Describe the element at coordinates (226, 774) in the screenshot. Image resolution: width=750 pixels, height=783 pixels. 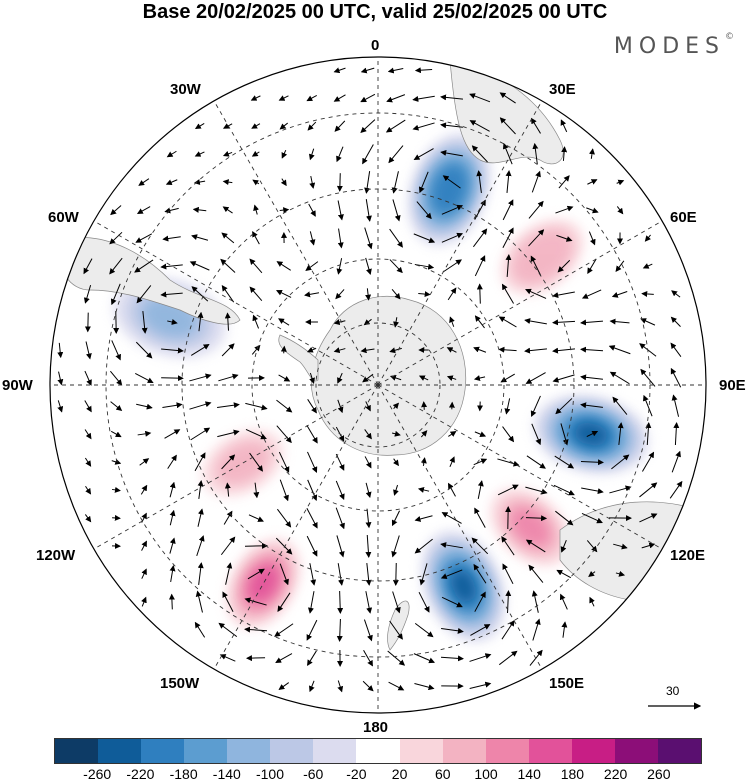
I see `colorbar-tick-label: -140` at that location.